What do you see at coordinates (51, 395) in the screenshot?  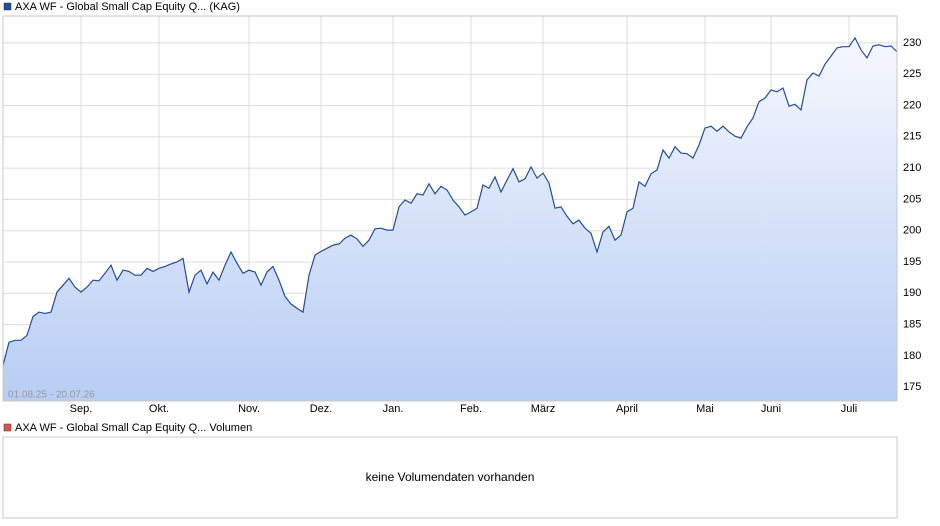 I see `date-range: 01.08.25 - 20.07.26` at bounding box center [51, 395].